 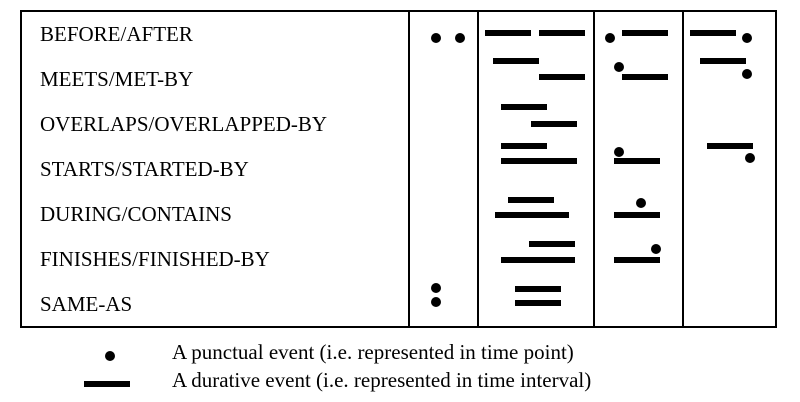 I want to click on overlaps-interval-a, so click(x=524, y=107).